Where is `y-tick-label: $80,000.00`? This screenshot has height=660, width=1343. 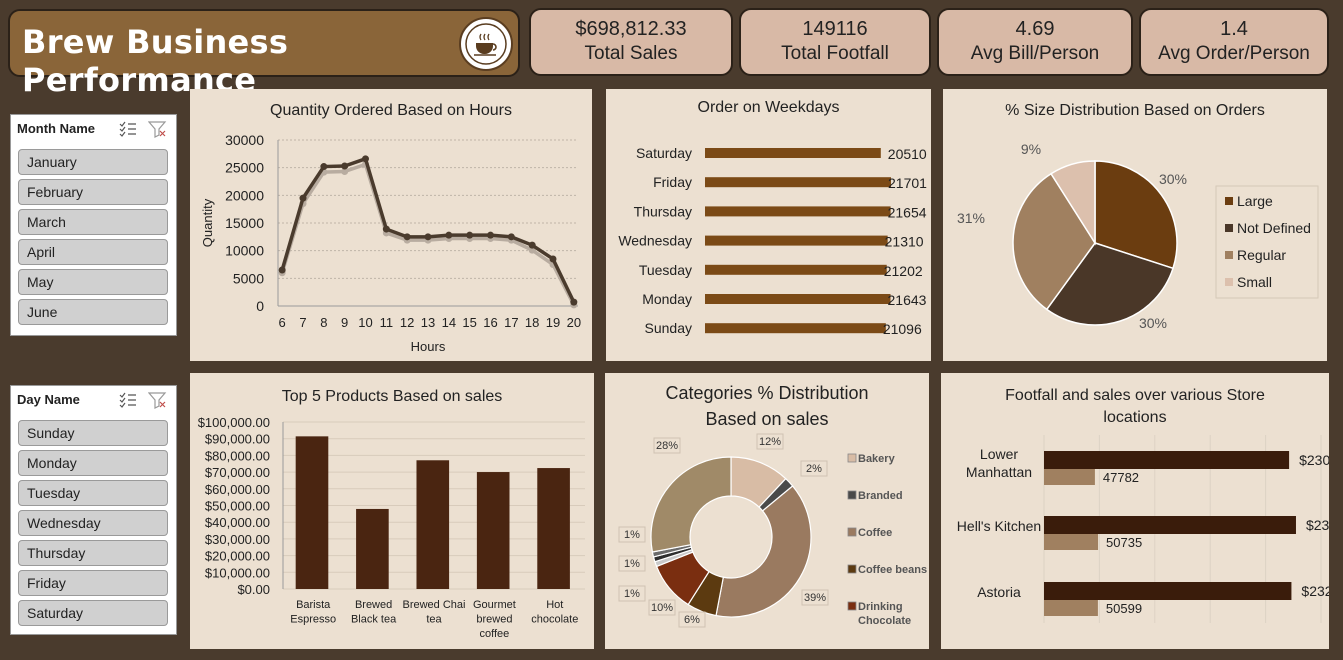 y-tick-label: $80,000.00 is located at coordinates (237, 455).